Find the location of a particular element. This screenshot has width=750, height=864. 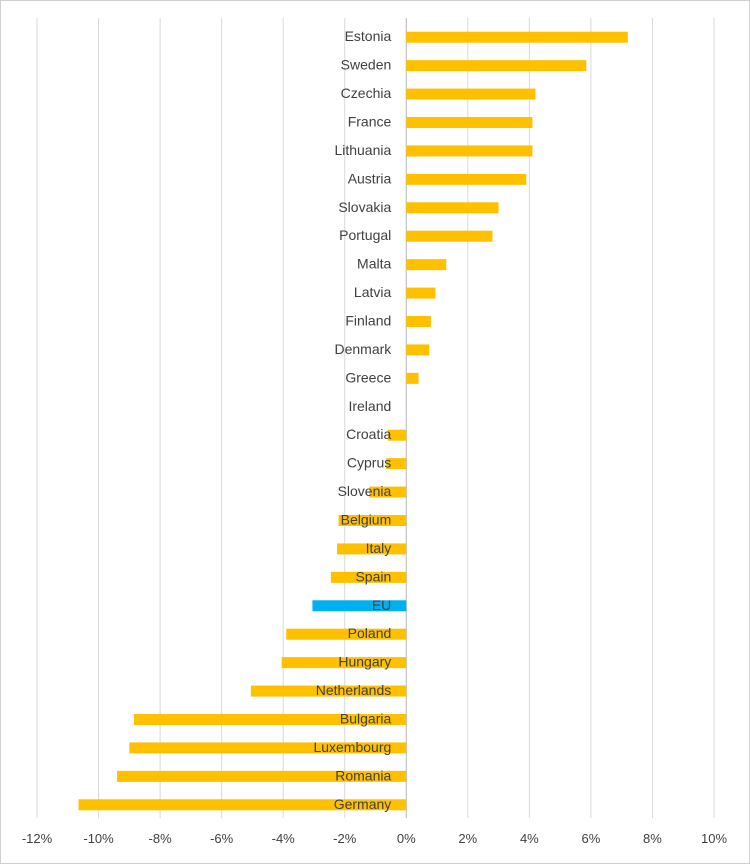

bar-bulgaria is located at coordinates (270, 719).